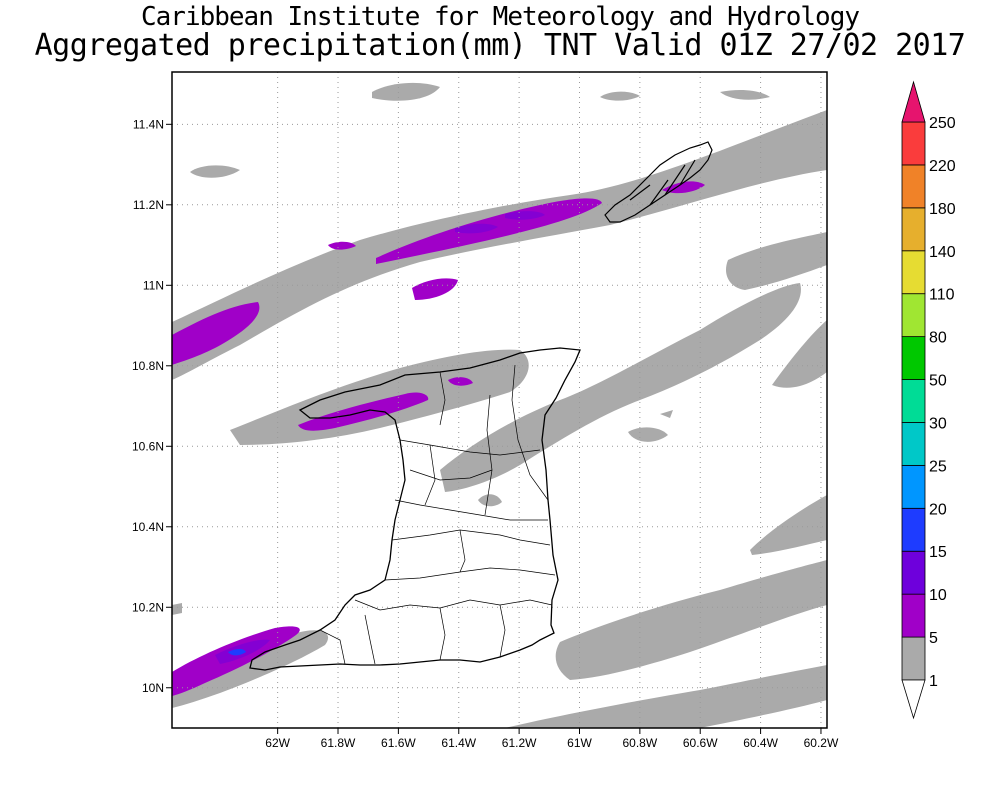 This screenshot has height=800, width=1000. What do you see at coordinates (148, 607) in the screenshot?
I see `lat-tick-label: 10.2N` at bounding box center [148, 607].